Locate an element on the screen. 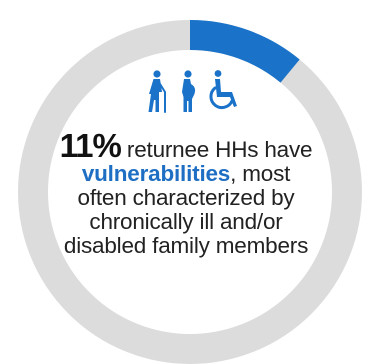 This screenshot has height=364, width=372. stat-percent: 11% is located at coordinates (90, 145).